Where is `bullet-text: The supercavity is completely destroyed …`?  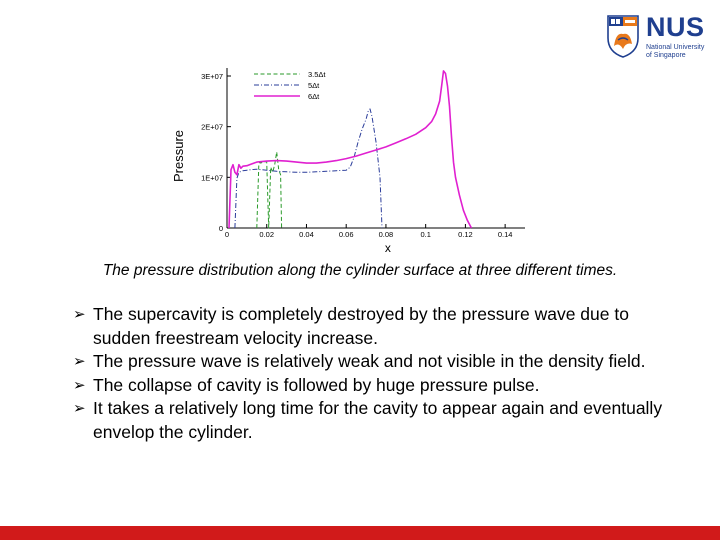 bullet-text: The supercavity is completely destroyed … is located at coordinates (361, 326).